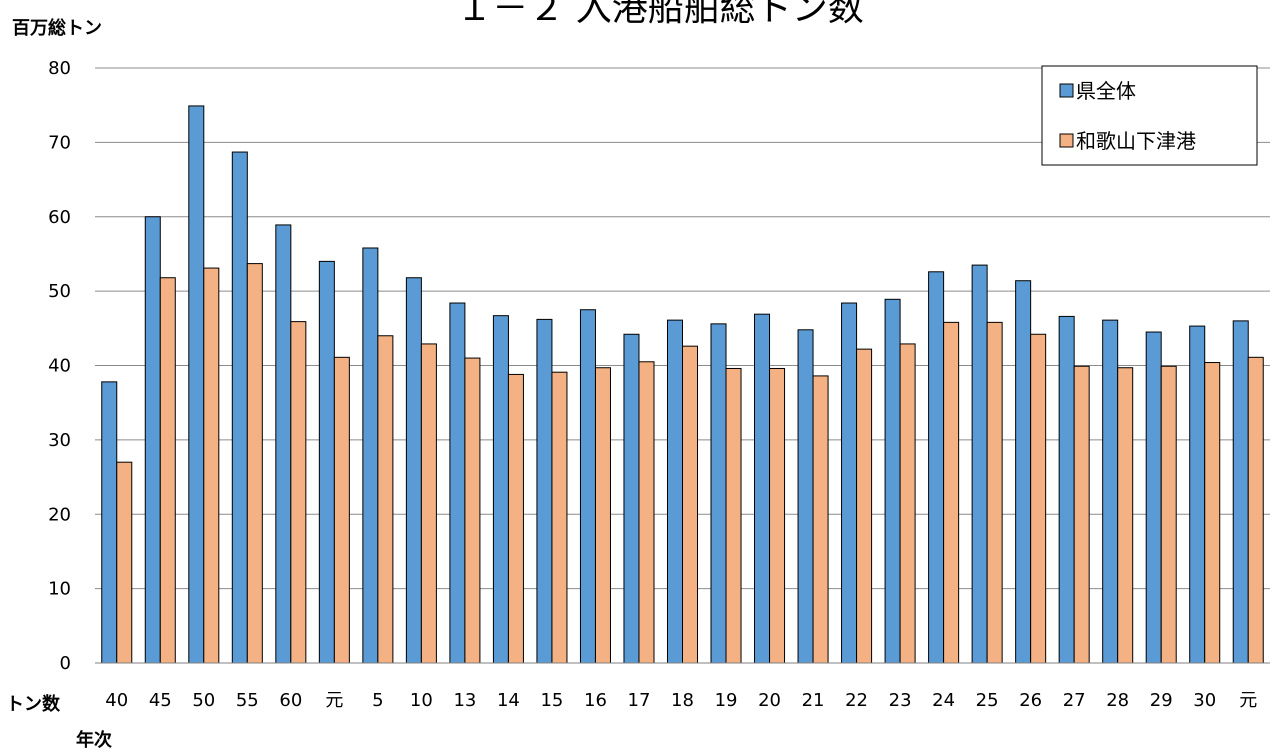 Image resolution: width=1277 pixels, height=756 pixels. Describe the element at coordinates (421, 700) in the screenshot. I see `x-tick-label: 10` at that location.